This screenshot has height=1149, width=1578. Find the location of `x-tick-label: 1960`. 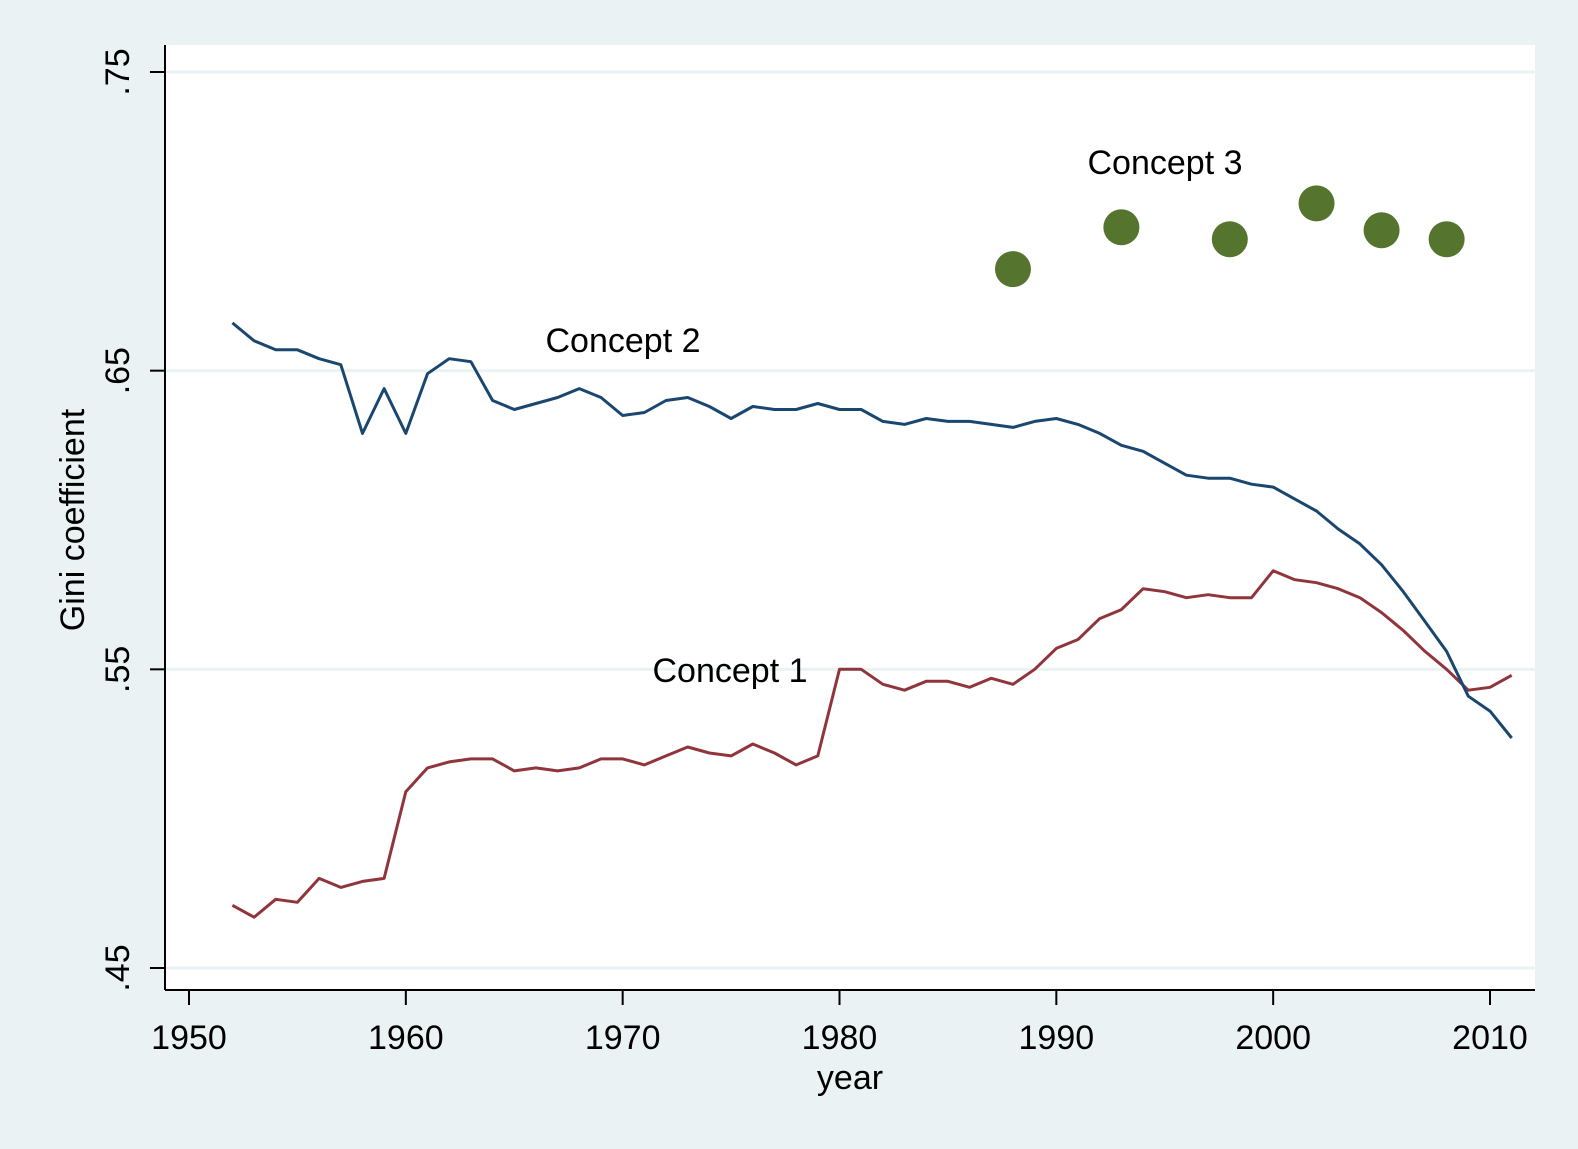

x-tick-label: 1960 is located at coordinates (406, 1038).